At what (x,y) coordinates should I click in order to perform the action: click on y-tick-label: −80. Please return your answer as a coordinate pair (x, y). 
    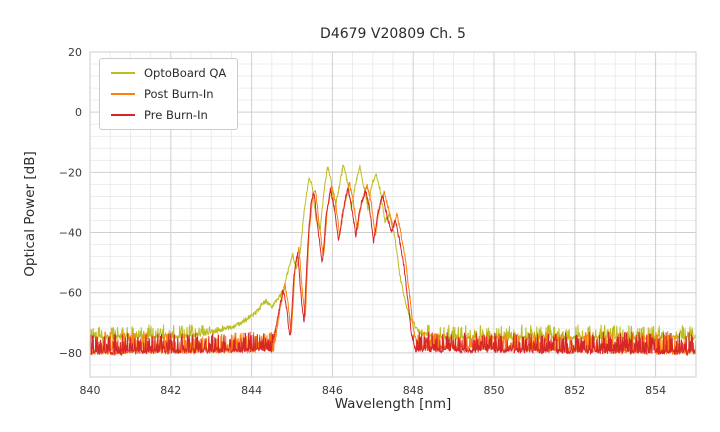
    Looking at the image, I should click on (70, 353).